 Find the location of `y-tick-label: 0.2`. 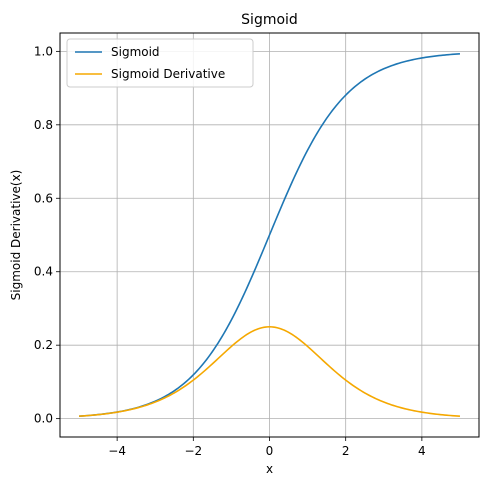

y-tick-label: 0.2 is located at coordinates (43, 345).